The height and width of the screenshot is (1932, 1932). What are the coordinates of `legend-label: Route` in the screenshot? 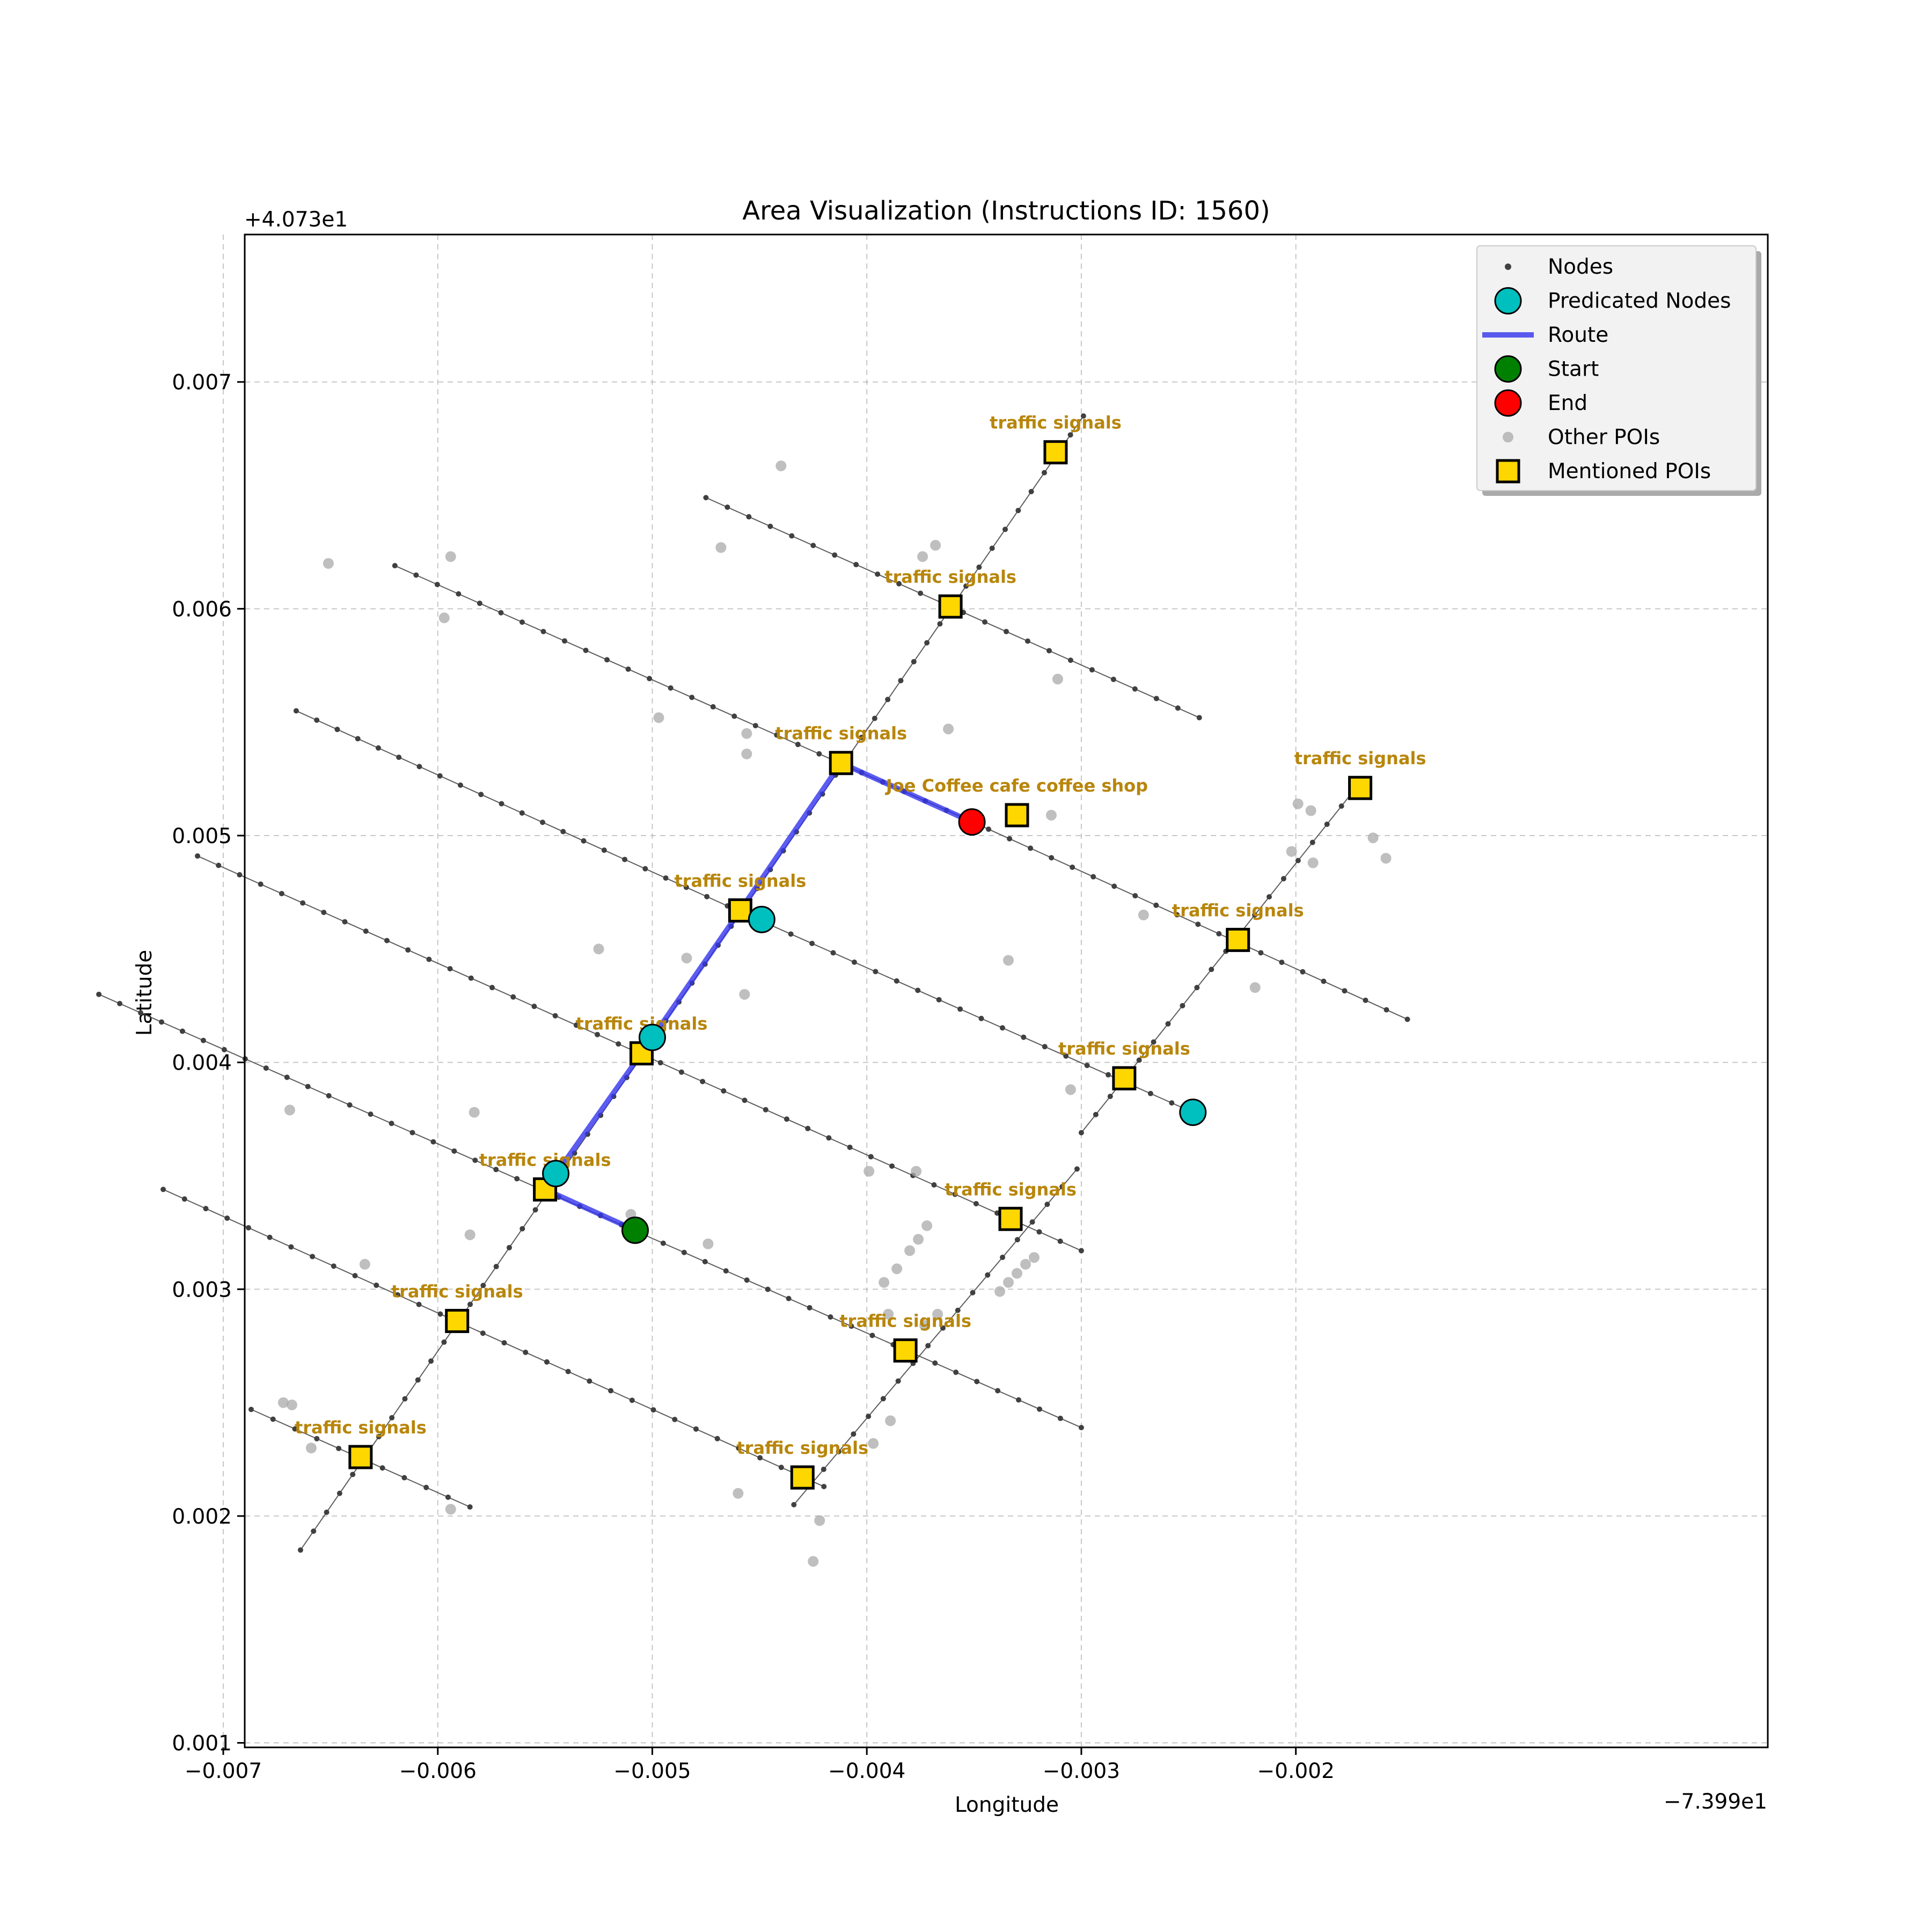 It's located at (1578, 335).